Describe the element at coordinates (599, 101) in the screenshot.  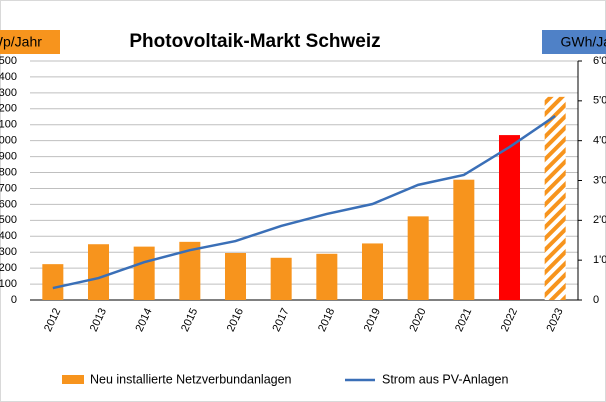
I see `y2-tick-label: 5'000` at that location.